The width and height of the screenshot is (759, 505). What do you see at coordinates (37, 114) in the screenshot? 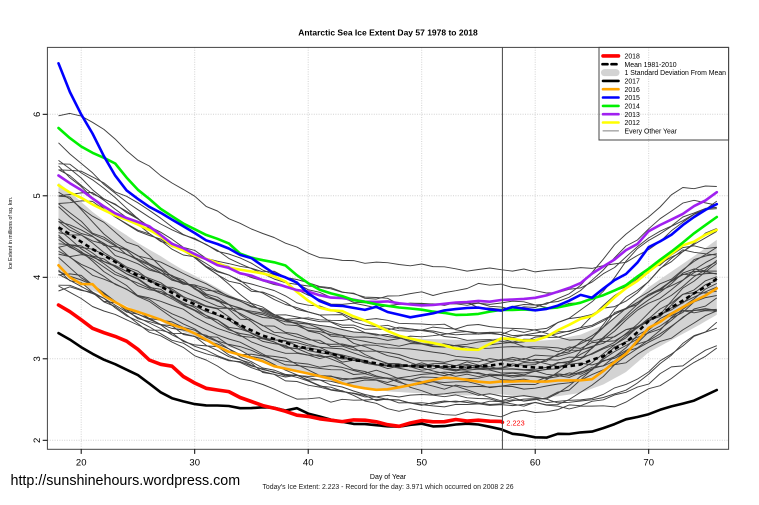
I see `svg-text: 6` at bounding box center [37, 114].